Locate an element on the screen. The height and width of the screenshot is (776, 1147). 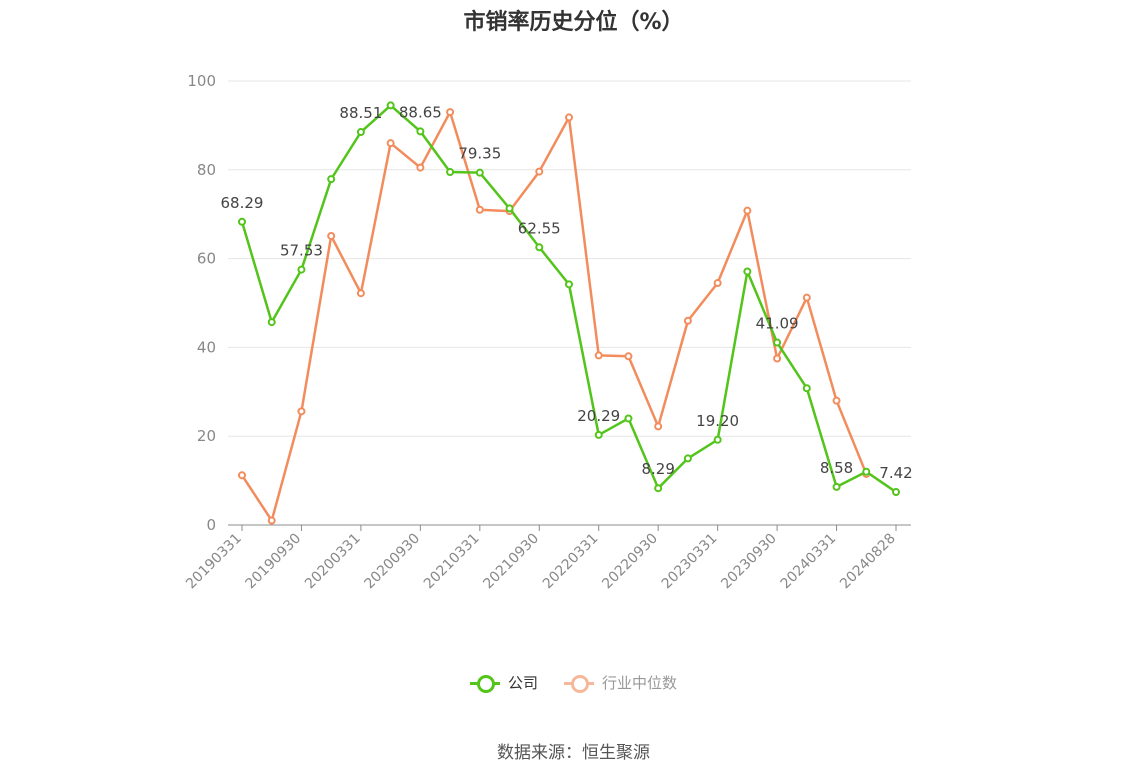
x-tick-label: 20210930 is located at coordinates (511, 562).